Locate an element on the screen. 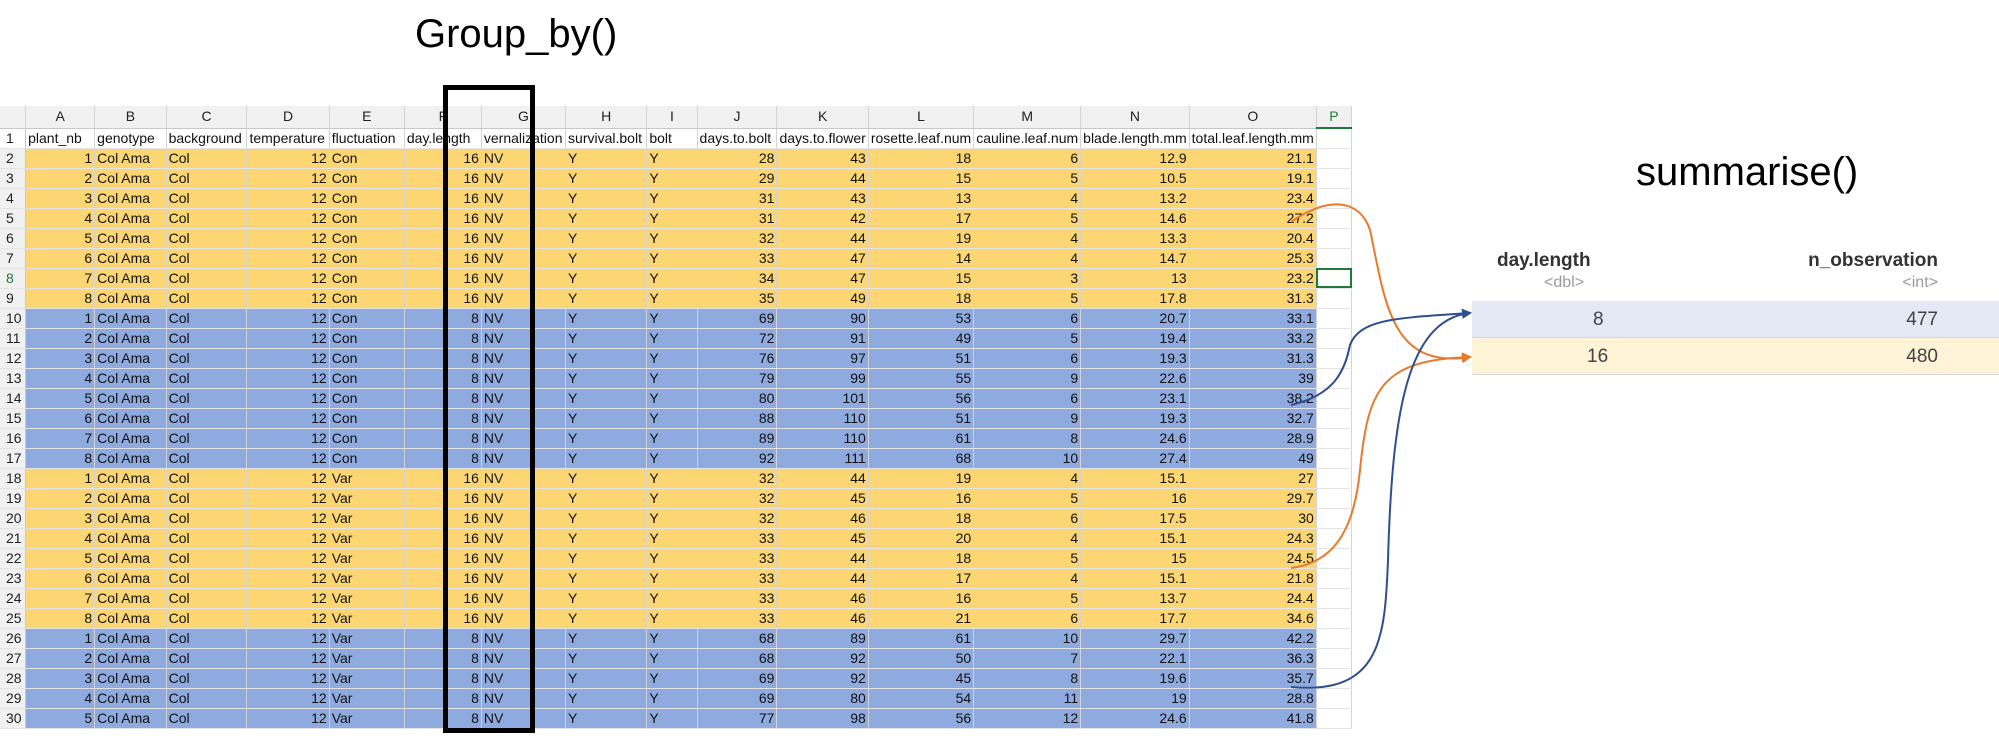  table-cell: 42.2 is located at coordinates (1253, 638).